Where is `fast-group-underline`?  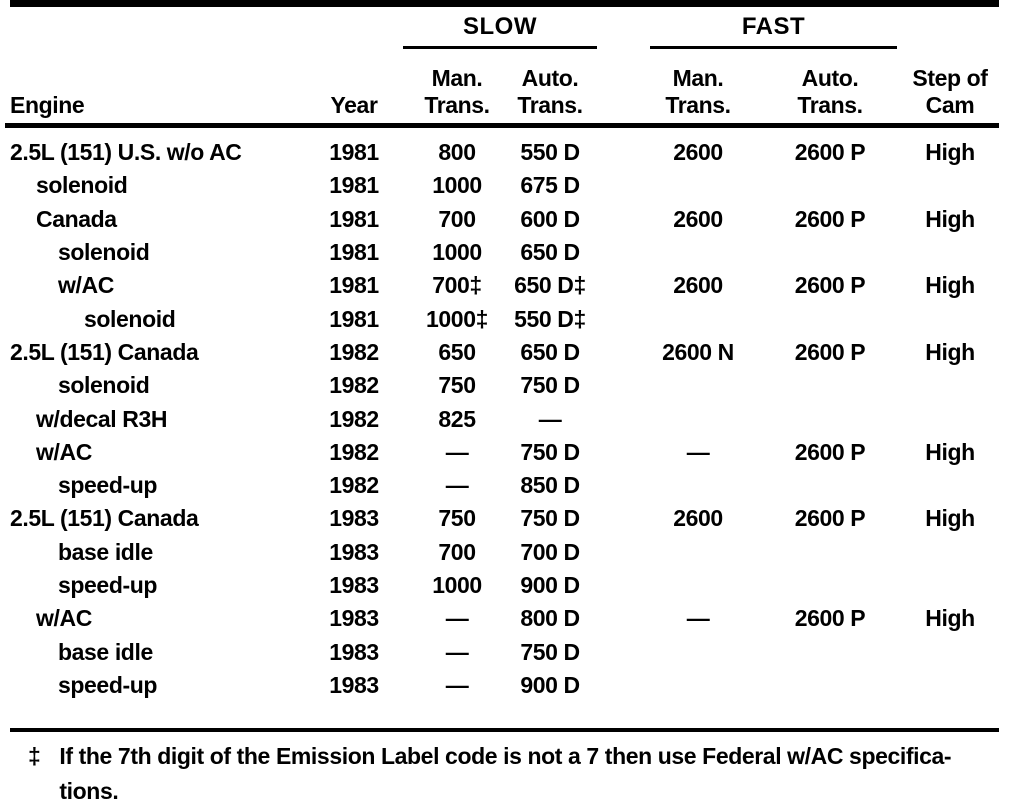 fast-group-underline is located at coordinates (773, 47).